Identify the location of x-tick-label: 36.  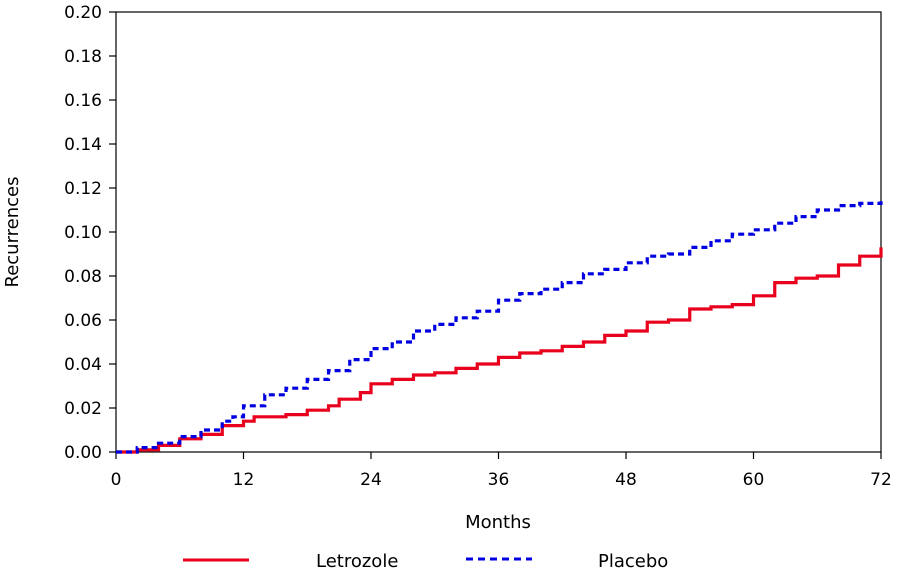
(499, 480).